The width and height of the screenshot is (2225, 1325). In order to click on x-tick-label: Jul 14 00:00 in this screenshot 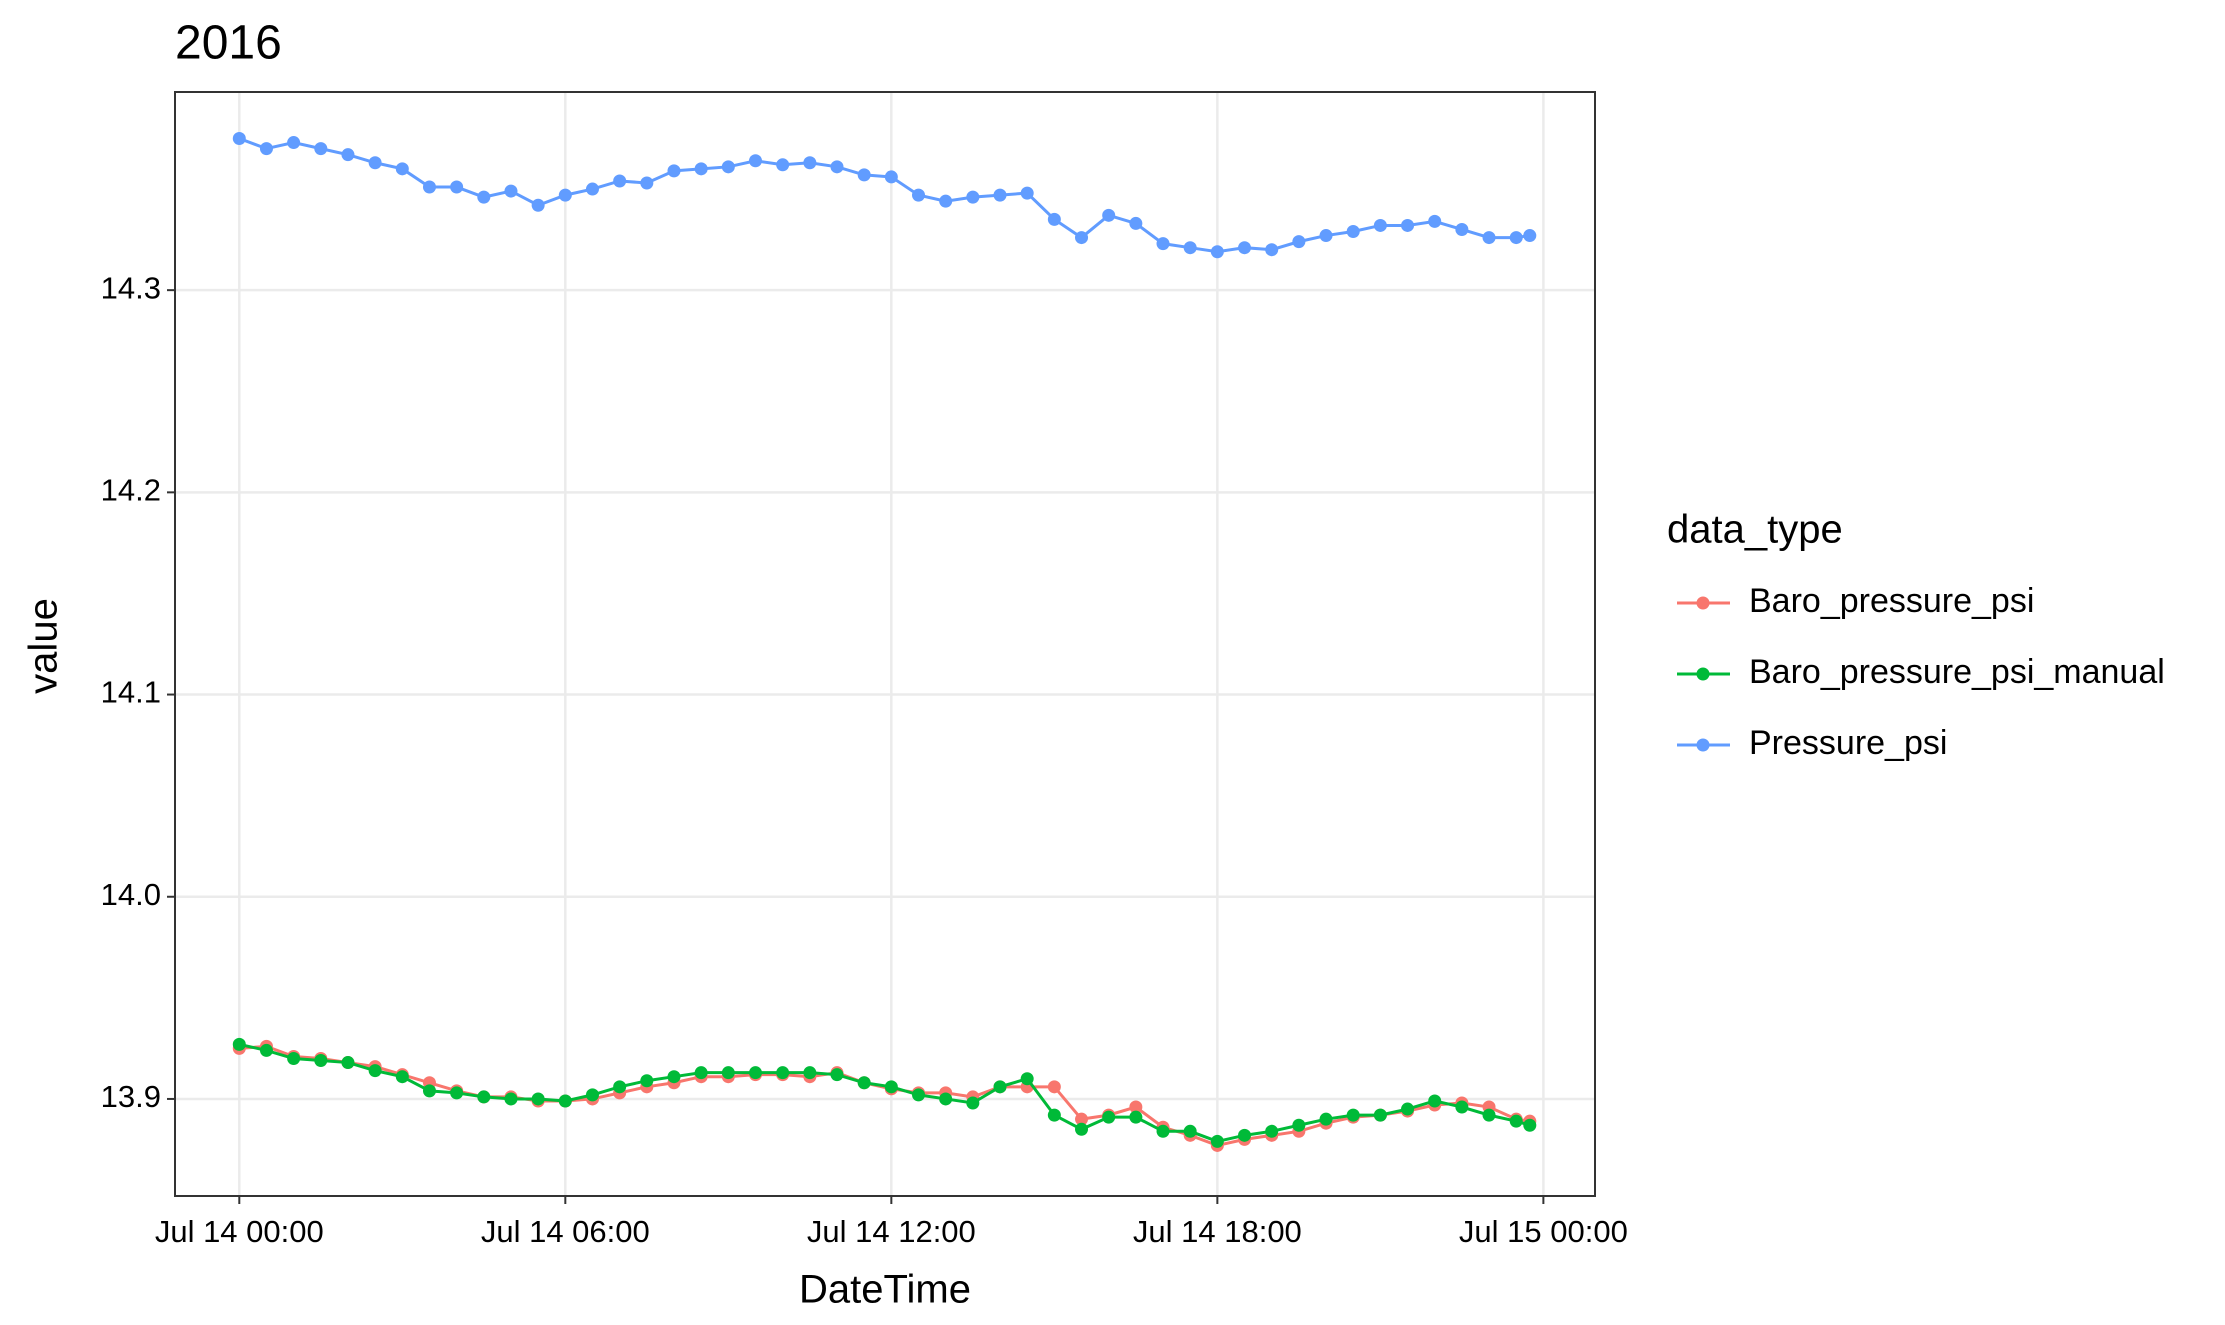, I will do `click(239, 1231)`.